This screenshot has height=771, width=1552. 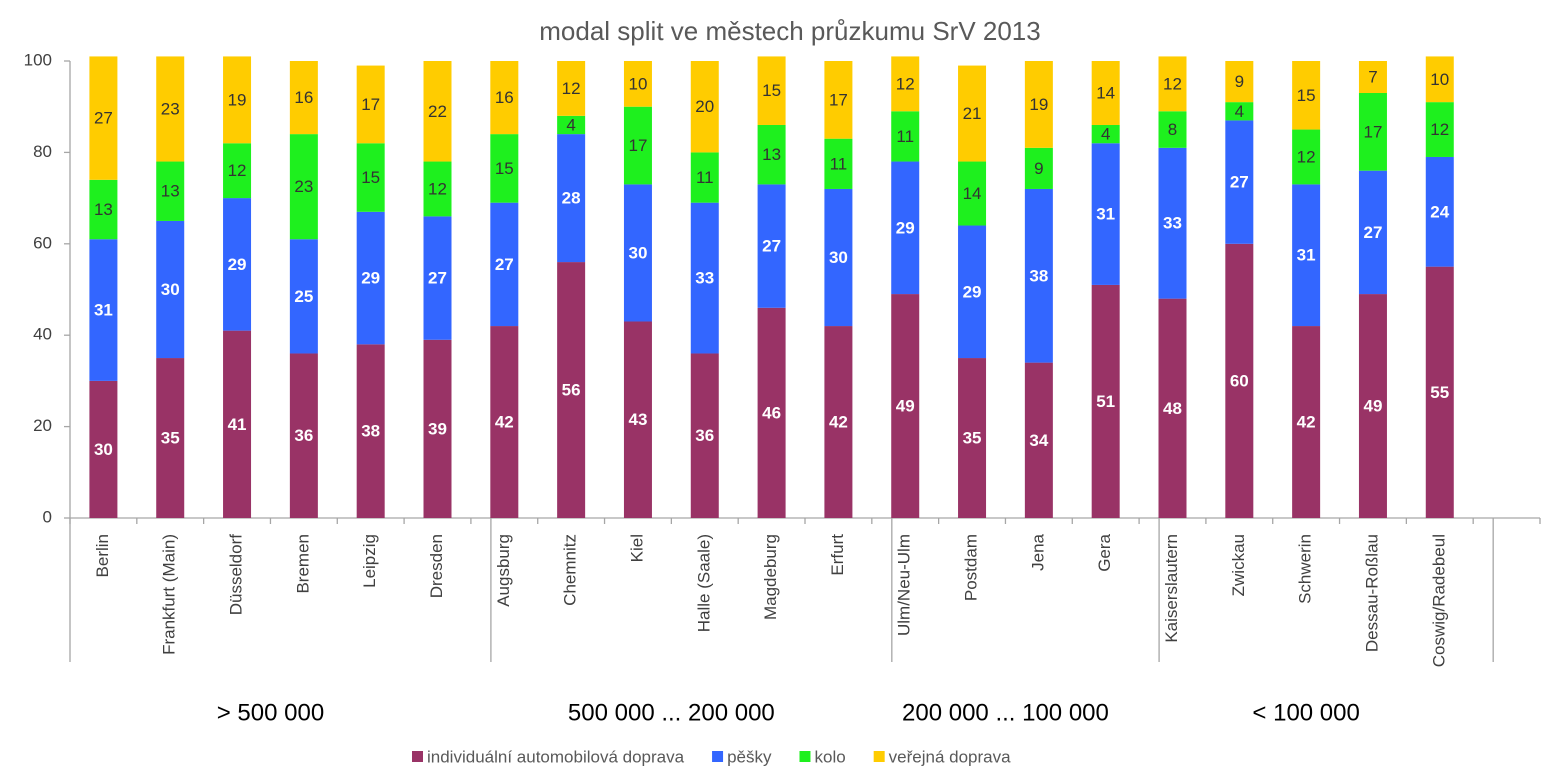 What do you see at coordinates (904, 585) in the screenshot?
I see `x-tick-label: Ulm/Neu-Ulm` at bounding box center [904, 585].